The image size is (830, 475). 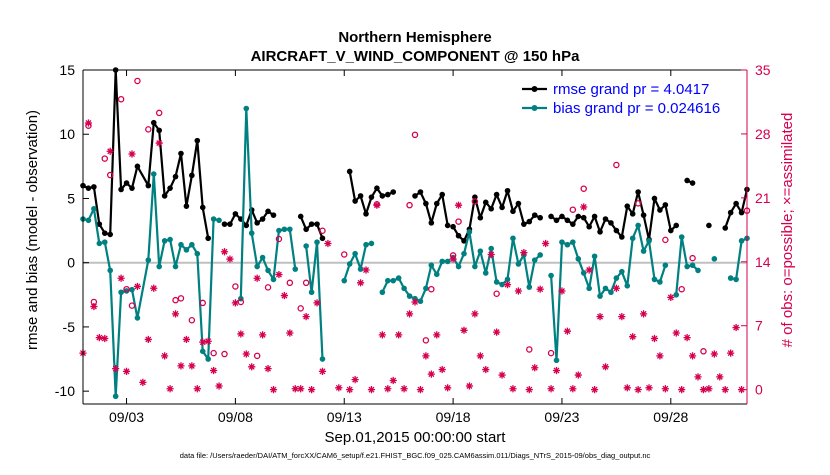 What do you see at coordinates (344, 417) in the screenshot?
I see `x-tick-label: 09/13` at bounding box center [344, 417].